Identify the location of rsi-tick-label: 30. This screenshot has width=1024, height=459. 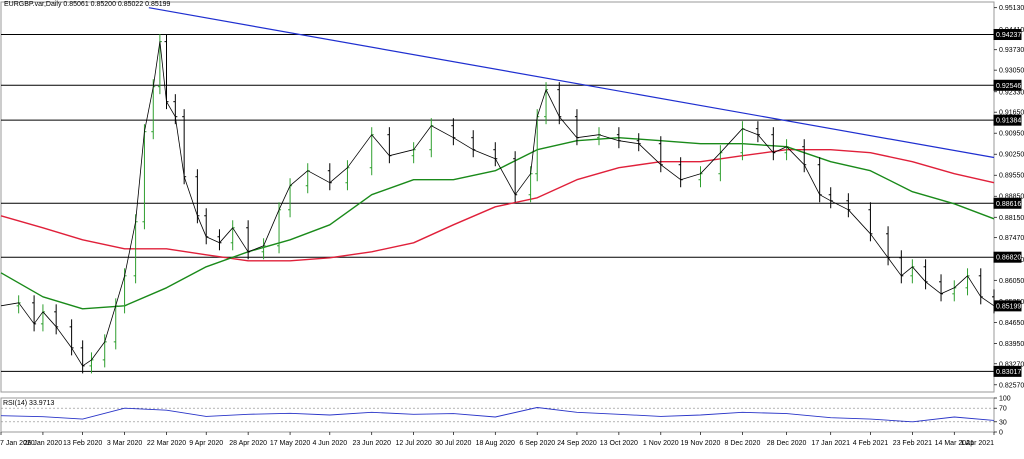
(1003, 422).